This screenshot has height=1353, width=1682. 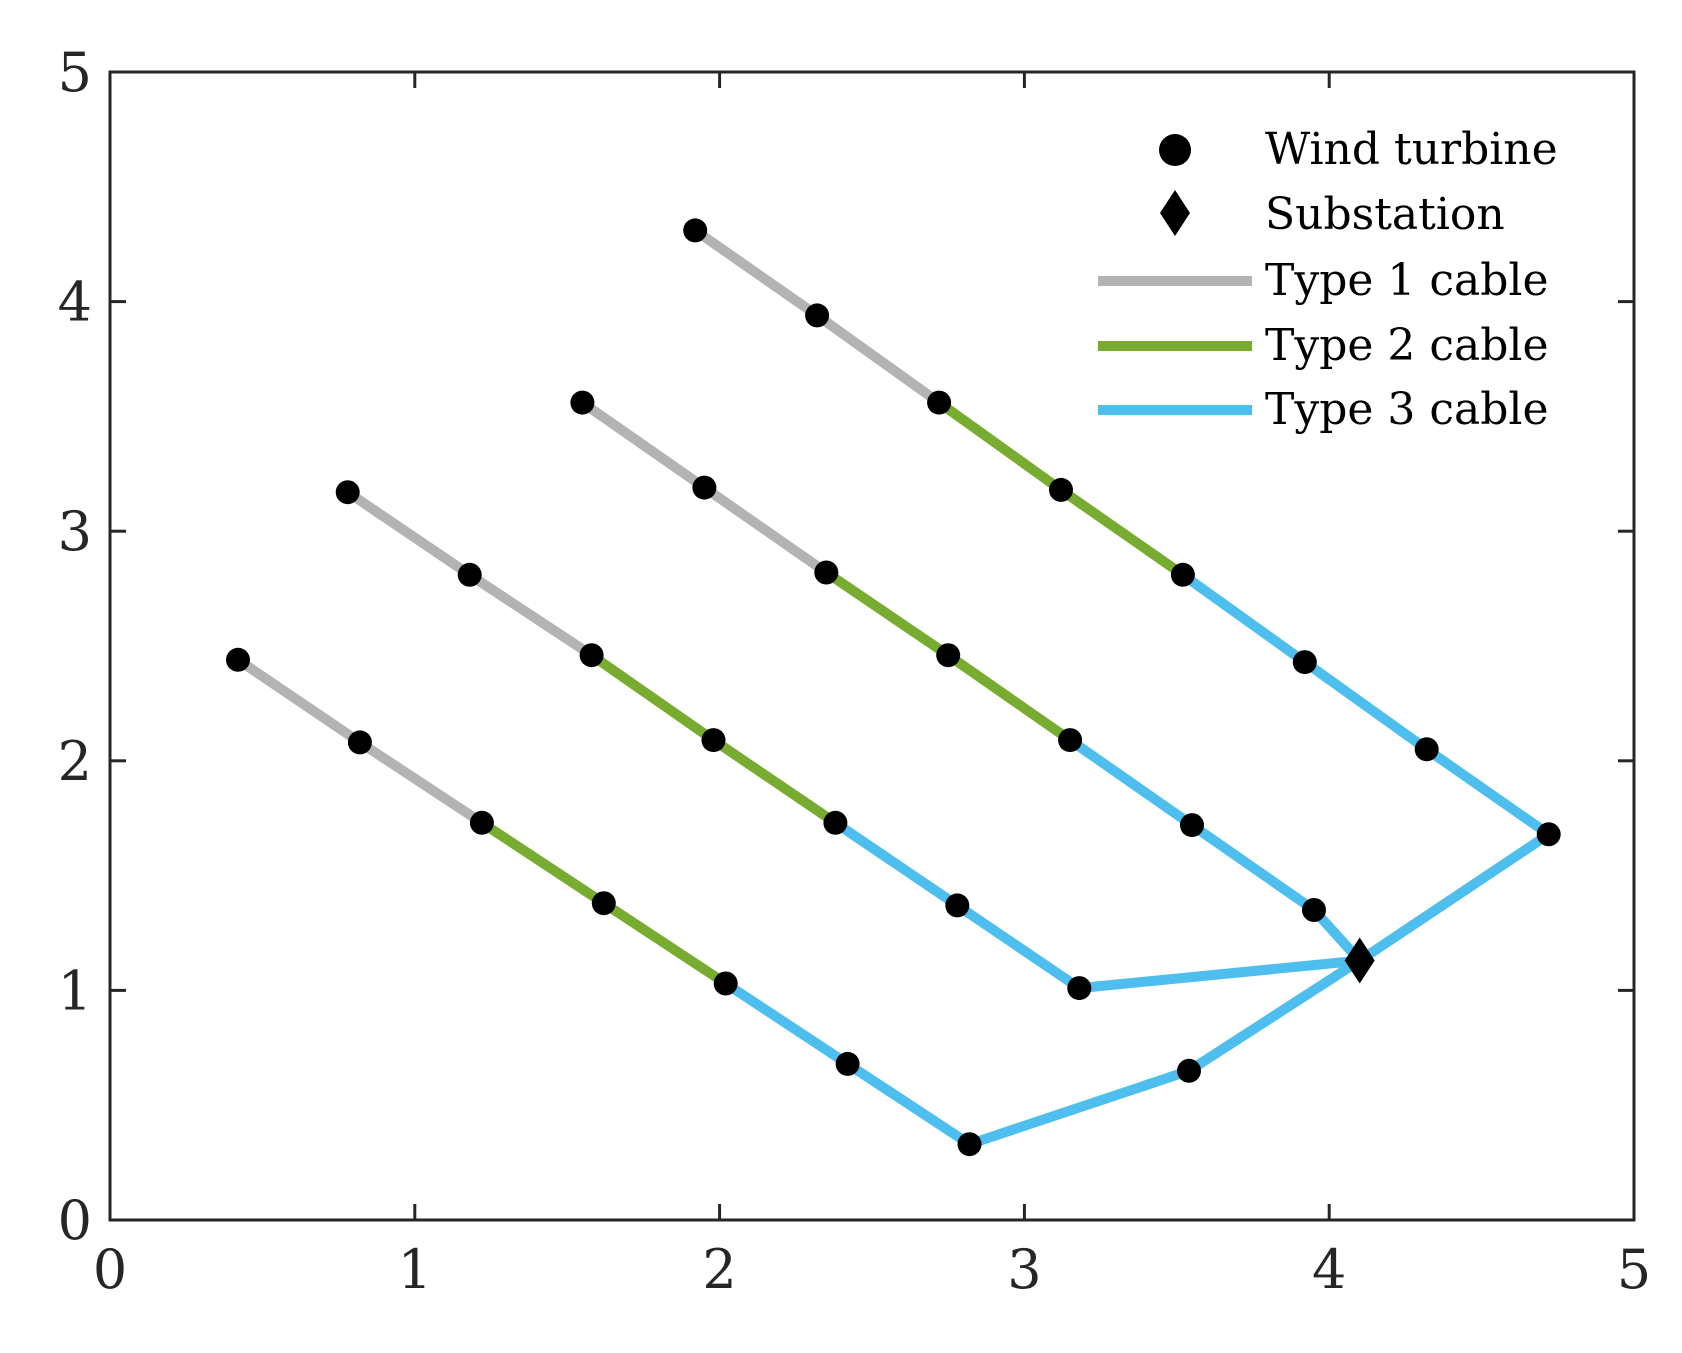 I want to click on y-tick-label-5: 5, so click(x=75, y=72).